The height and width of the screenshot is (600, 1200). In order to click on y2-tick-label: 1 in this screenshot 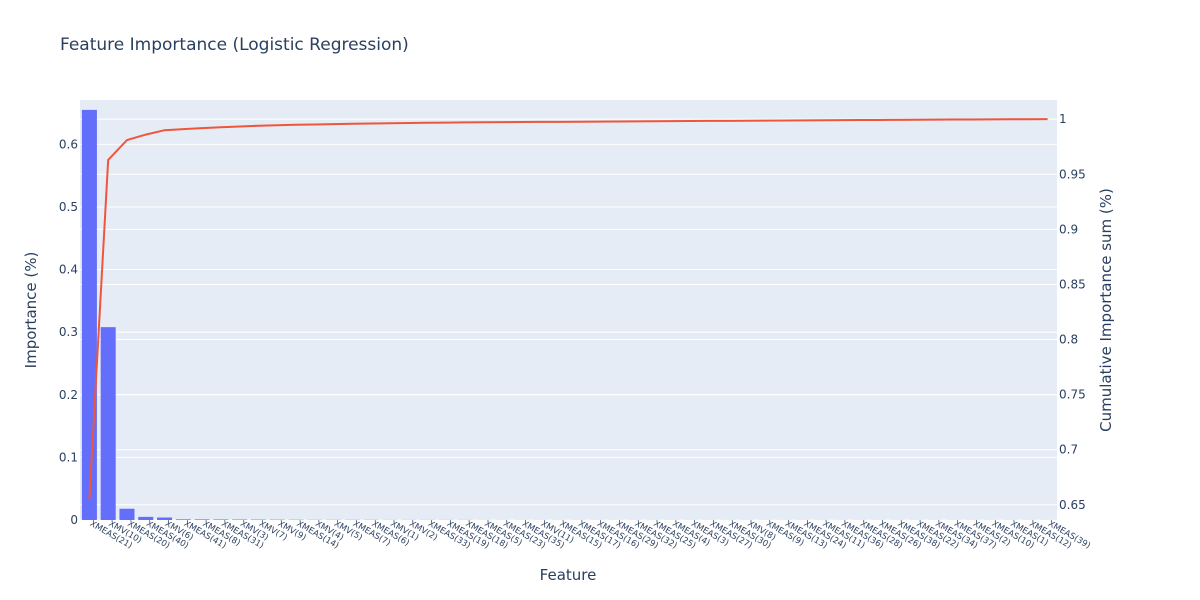, I will do `click(1063, 119)`.